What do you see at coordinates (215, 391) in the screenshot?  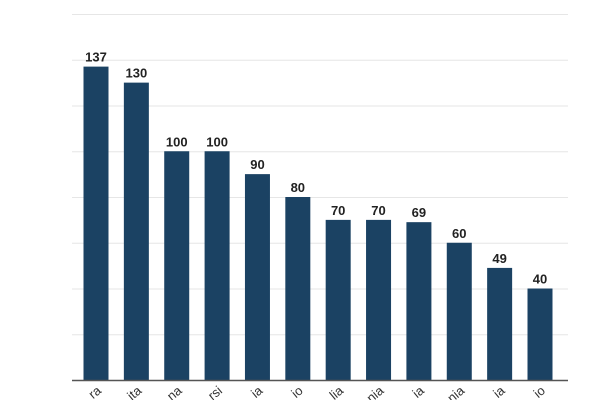 I see `category-label: rsi` at bounding box center [215, 391].